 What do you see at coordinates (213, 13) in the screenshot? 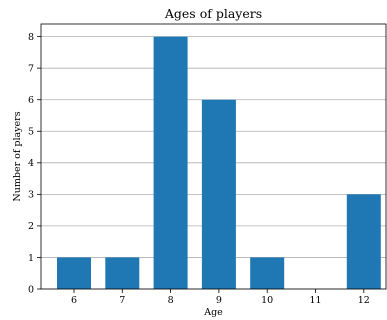
I see `chart-title: Ages of players` at bounding box center [213, 13].